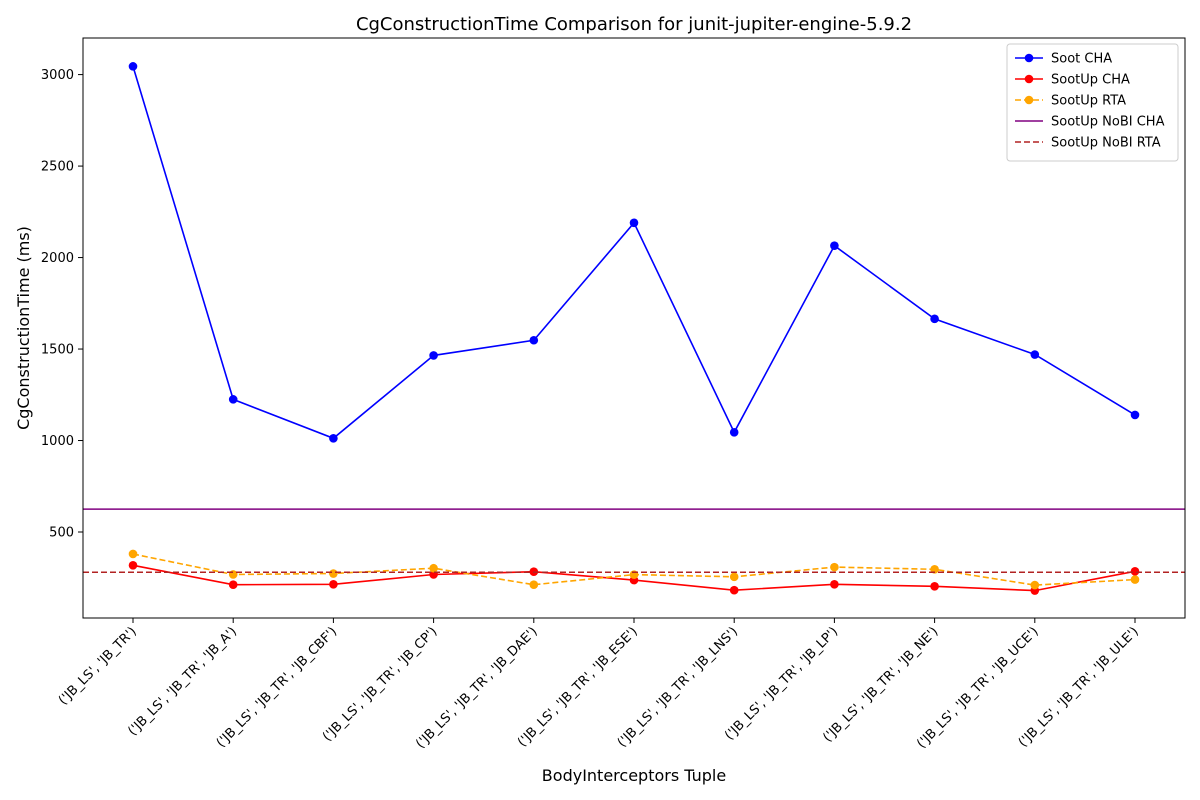  What do you see at coordinates (880, 684) in the screenshot?
I see `x-tick-label: ('JB_LS', 'JB_TR', 'JB_NE')` at bounding box center [880, 684].